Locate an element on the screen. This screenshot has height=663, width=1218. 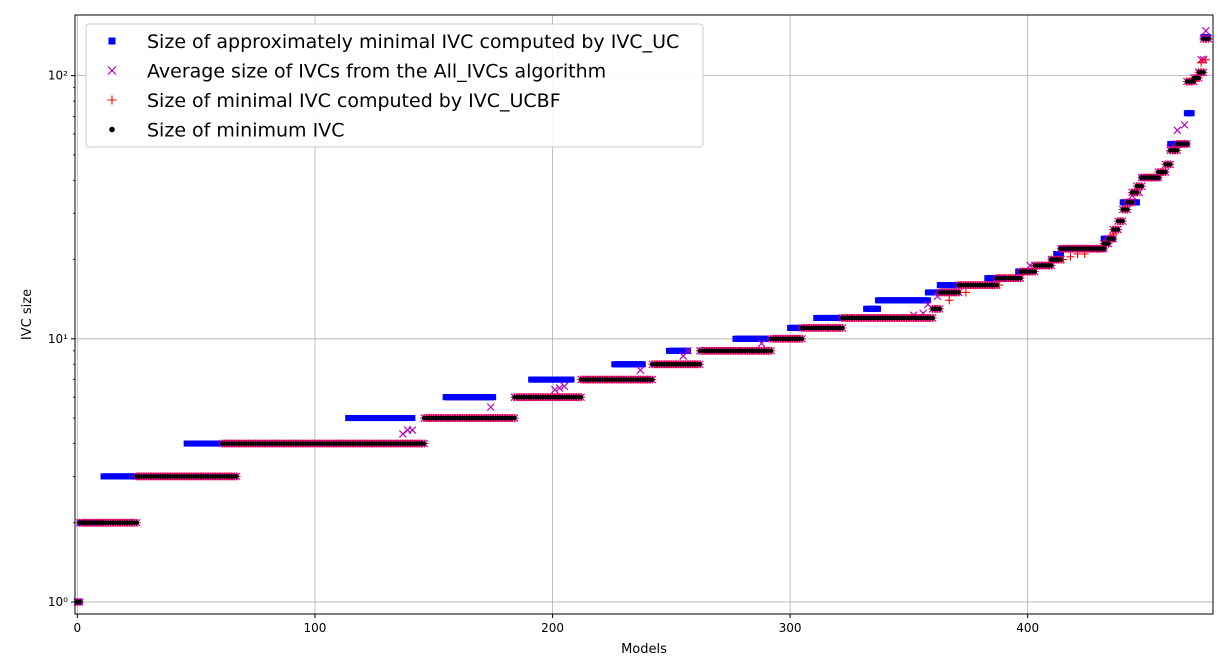
x-tick-label: 300 is located at coordinates (790, 628).